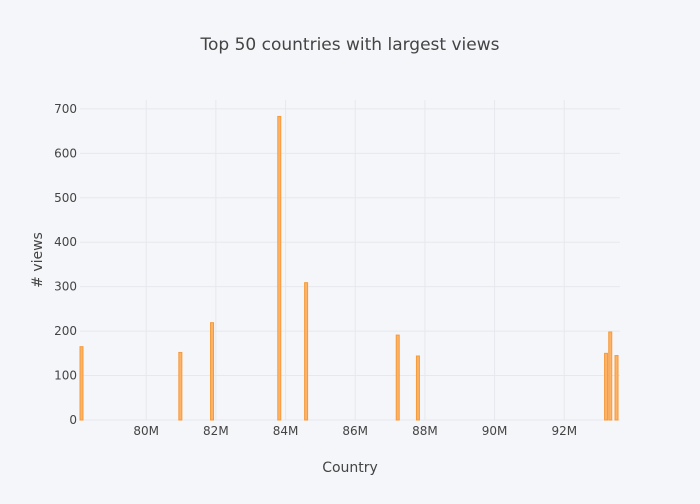  What do you see at coordinates (65, 242) in the screenshot?
I see `y-tick-label: 400` at bounding box center [65, 242].